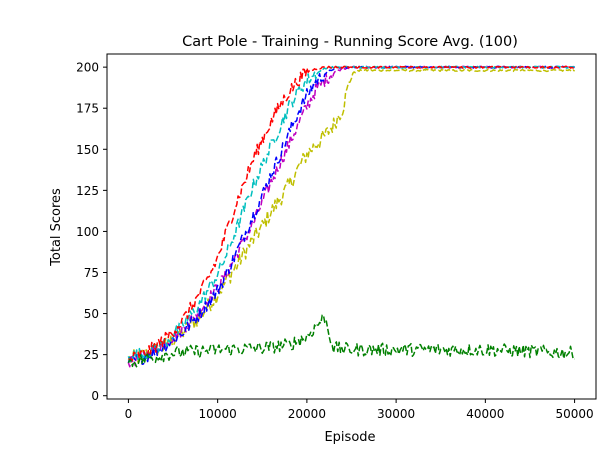 This screenshot has width=615, height=450. What do you see at coordinates (307, 414) in the screenshot?
I see `x-tick-label: 20000` at bounding box center [307, 414].